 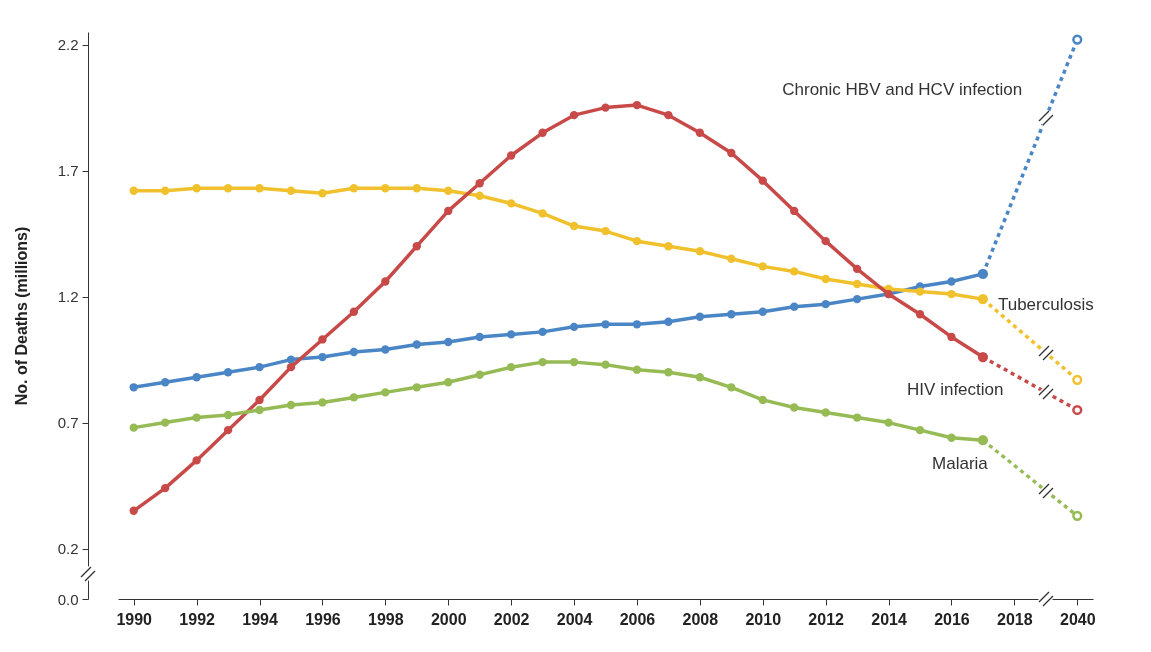 What do you see at coordinates (1015, 619) in the screenshot?
I see `x-tick-label: 2018` at bounding box center [1015, 619].